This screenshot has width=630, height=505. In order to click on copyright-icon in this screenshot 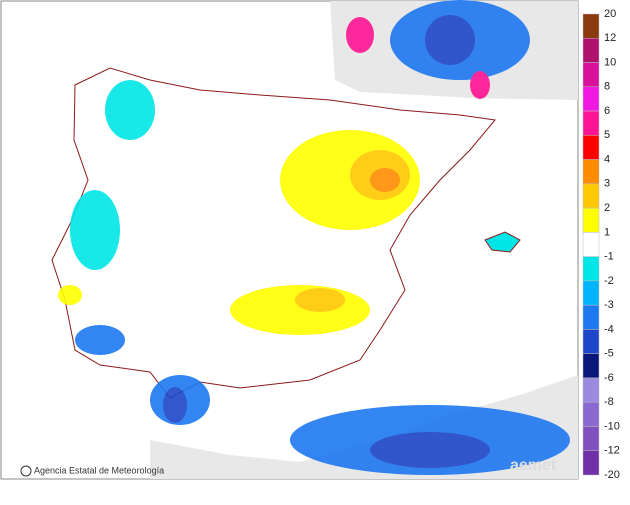, I will do `click(26, 471)`.